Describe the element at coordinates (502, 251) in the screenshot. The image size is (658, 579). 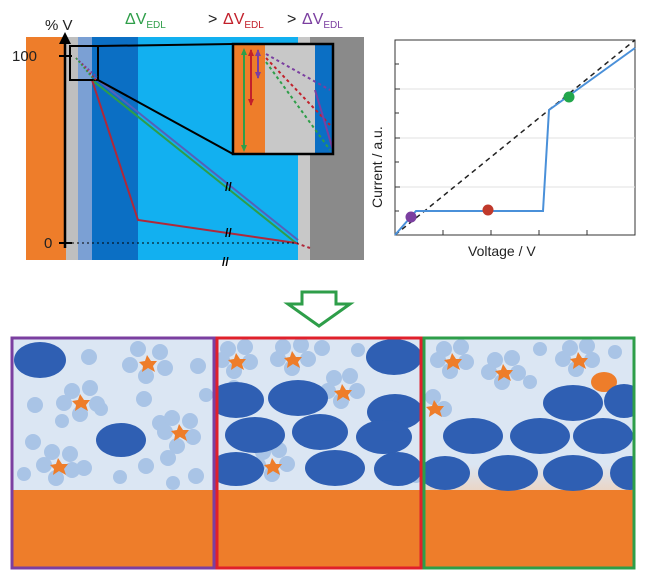
I see `x-axis-label: Voltage / V` at that location.